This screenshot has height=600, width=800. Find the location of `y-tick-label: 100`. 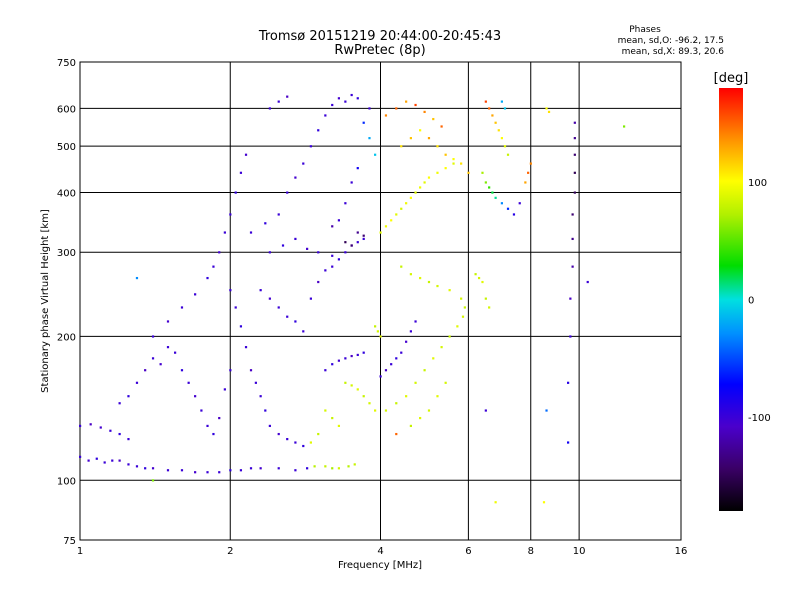

y-tick-label: 100 is located at coordinates (66, 481).